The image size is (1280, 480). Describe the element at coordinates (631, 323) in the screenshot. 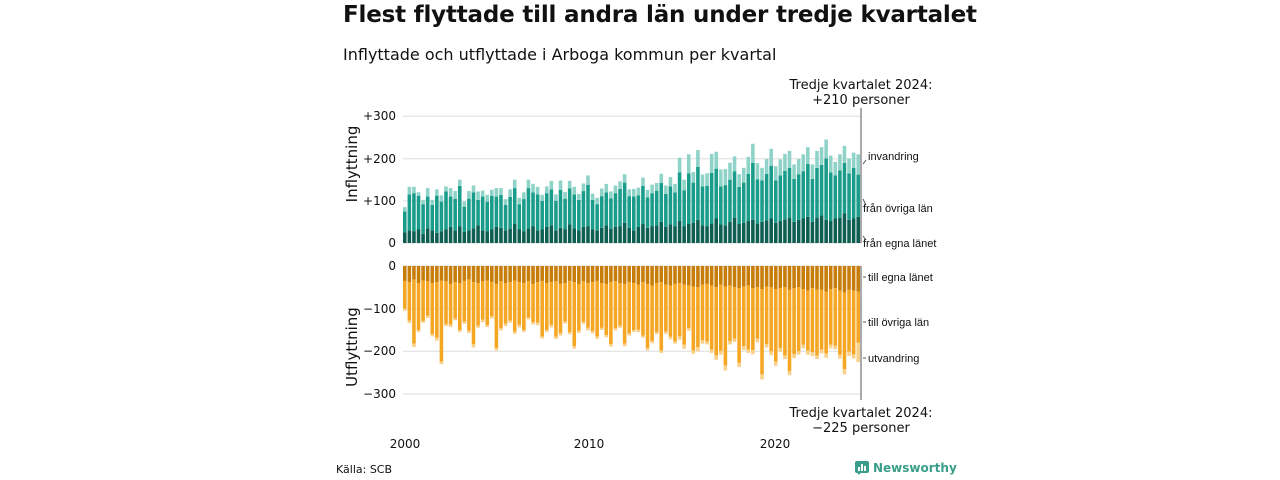

I see `outflow-bars` at that location.